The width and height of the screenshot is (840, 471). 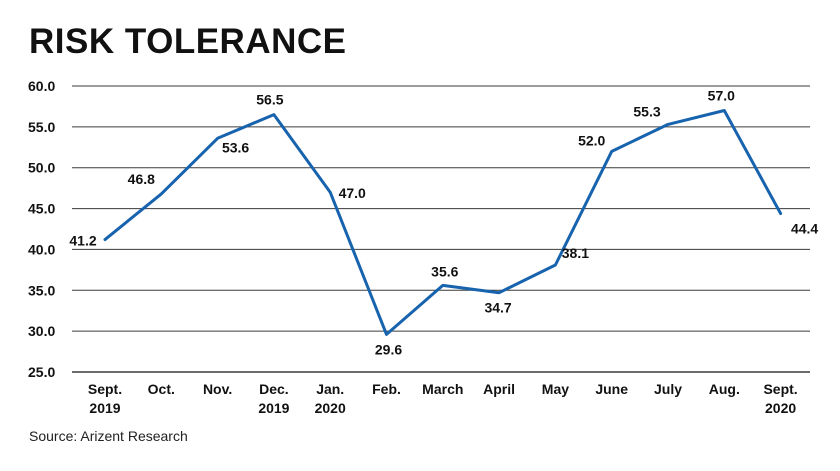 I want to click on y-tick-label: 60.0, so click(x=41, y=86).